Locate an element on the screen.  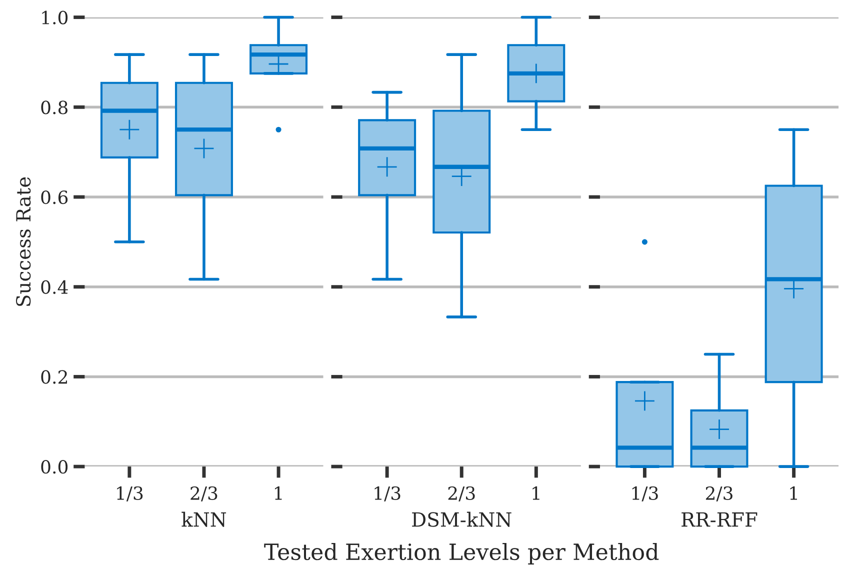
y-tick-label: 0.0 is located at coordinates (54, 467).